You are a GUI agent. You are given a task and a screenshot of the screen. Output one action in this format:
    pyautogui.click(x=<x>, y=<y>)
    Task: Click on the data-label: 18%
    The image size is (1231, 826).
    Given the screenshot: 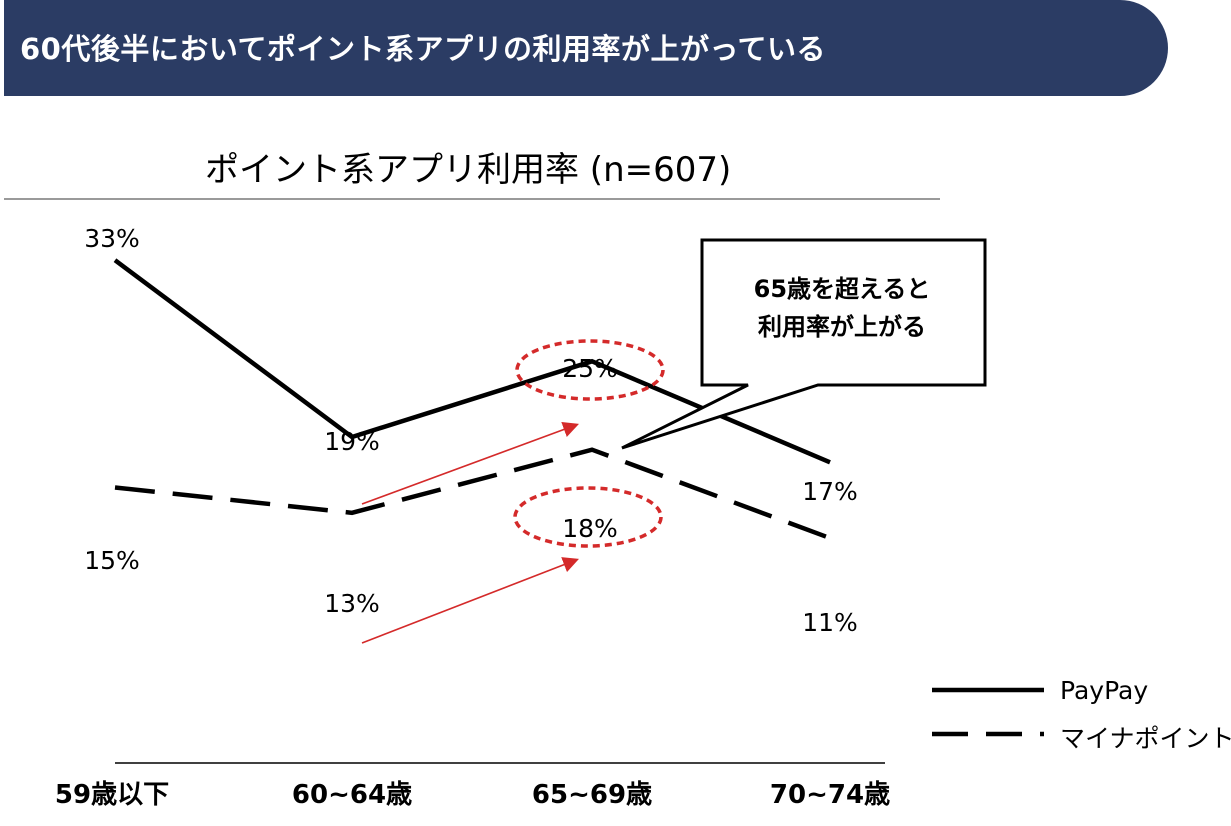 What is the action you would take?
    pyautogui.click(x=590, y=528)
    